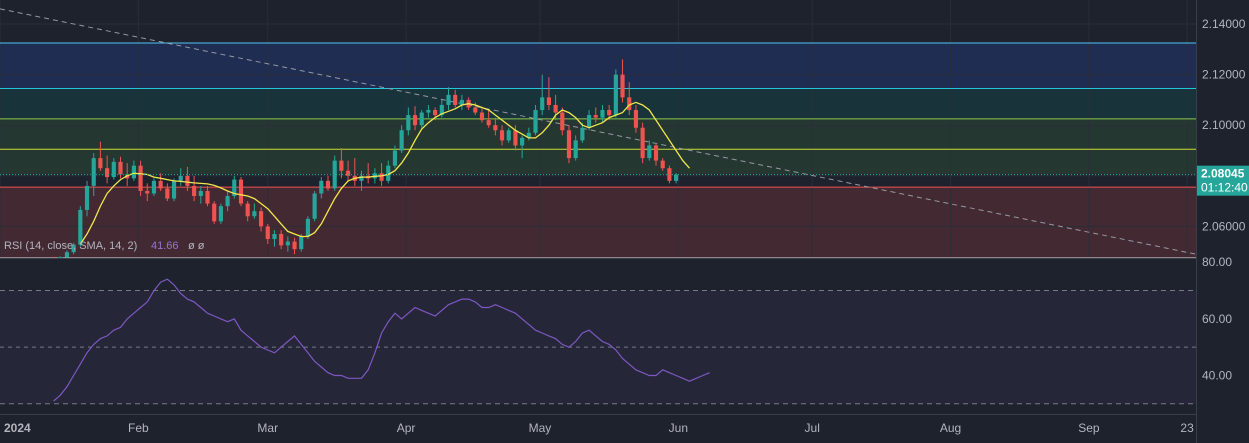  I want to click on countdown-label: 01:12:40, so click(1224, 188).